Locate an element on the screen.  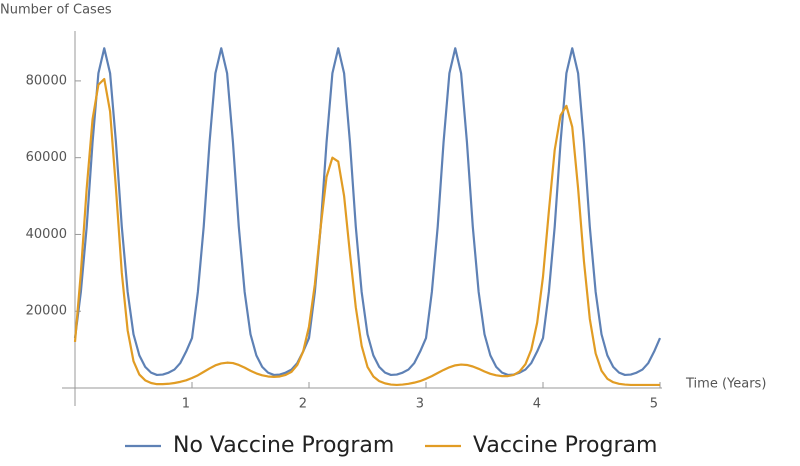
y-tick-label: 40000 is located at coordinates (46, 234).